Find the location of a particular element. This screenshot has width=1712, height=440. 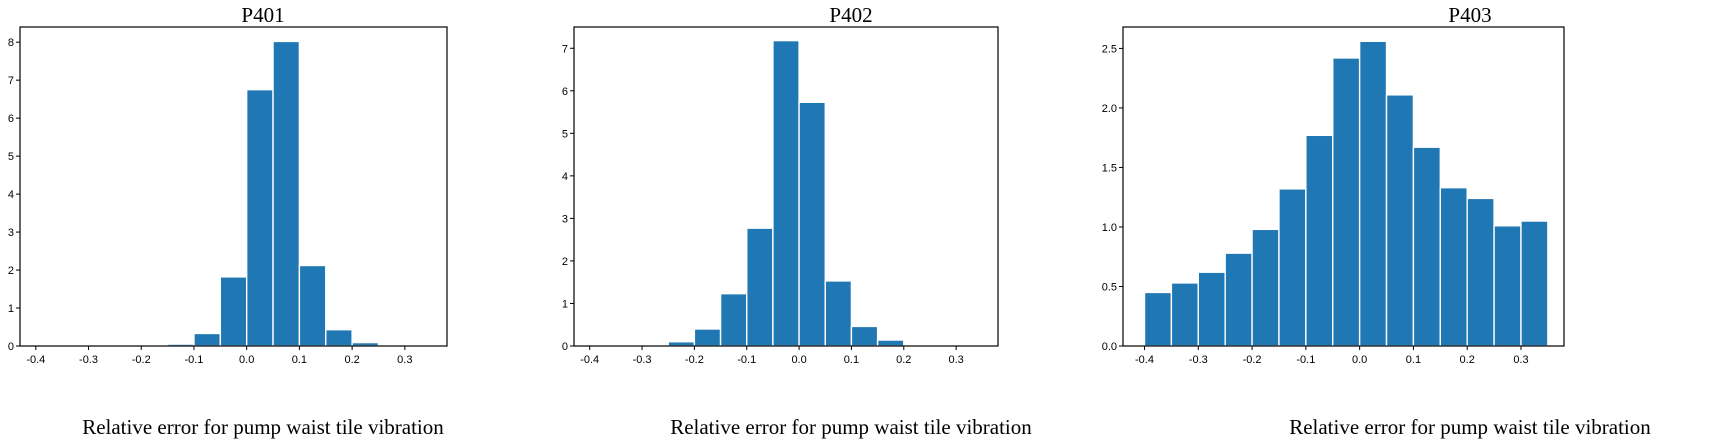

chart-title: P401 is located at coordinates (262, 15).